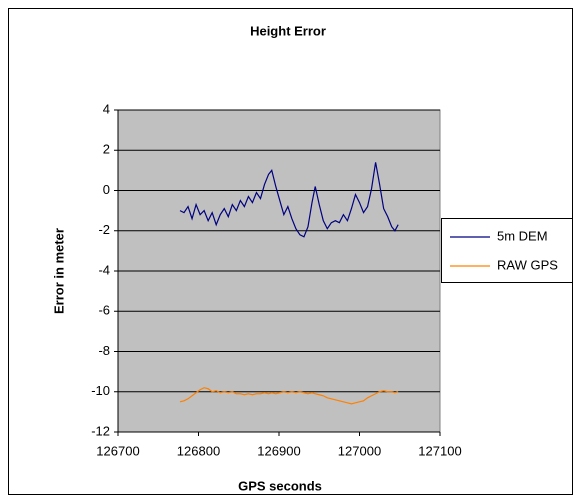  Describe the element at coordinates (106, 189) in the screenshot. I see `y-tick-label: 0` at that location.